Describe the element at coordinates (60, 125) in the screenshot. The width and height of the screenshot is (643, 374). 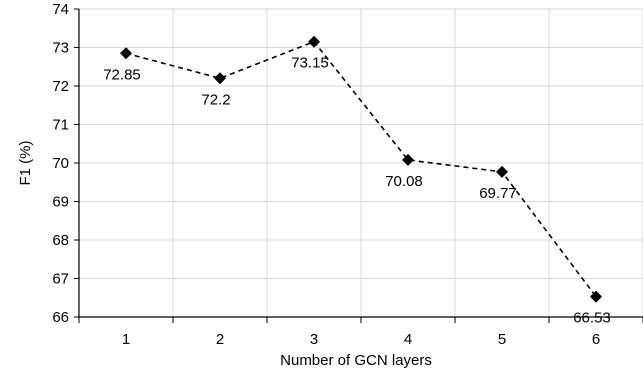
I see `y-tick-label: 71` at that location.